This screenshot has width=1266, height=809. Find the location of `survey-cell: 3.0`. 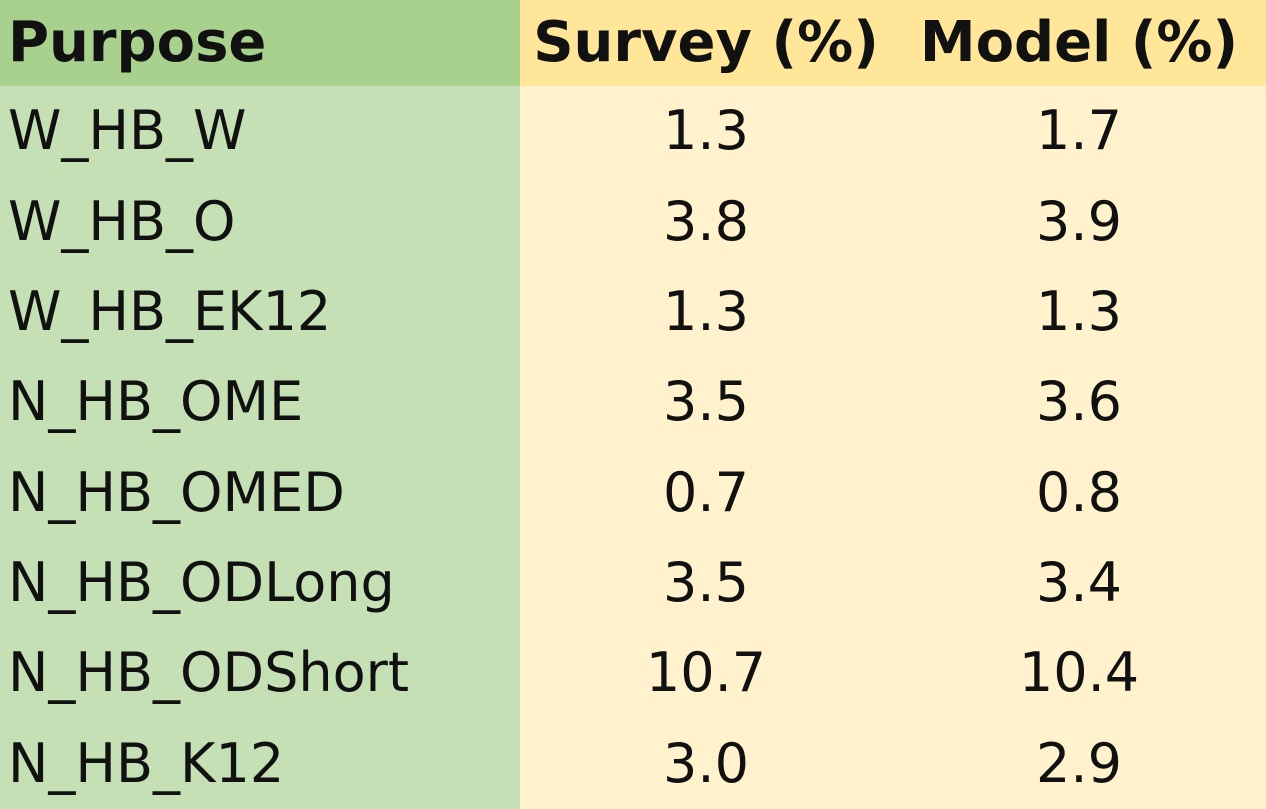

survey-cell: 3.0 is located at coordinates (706, 763).